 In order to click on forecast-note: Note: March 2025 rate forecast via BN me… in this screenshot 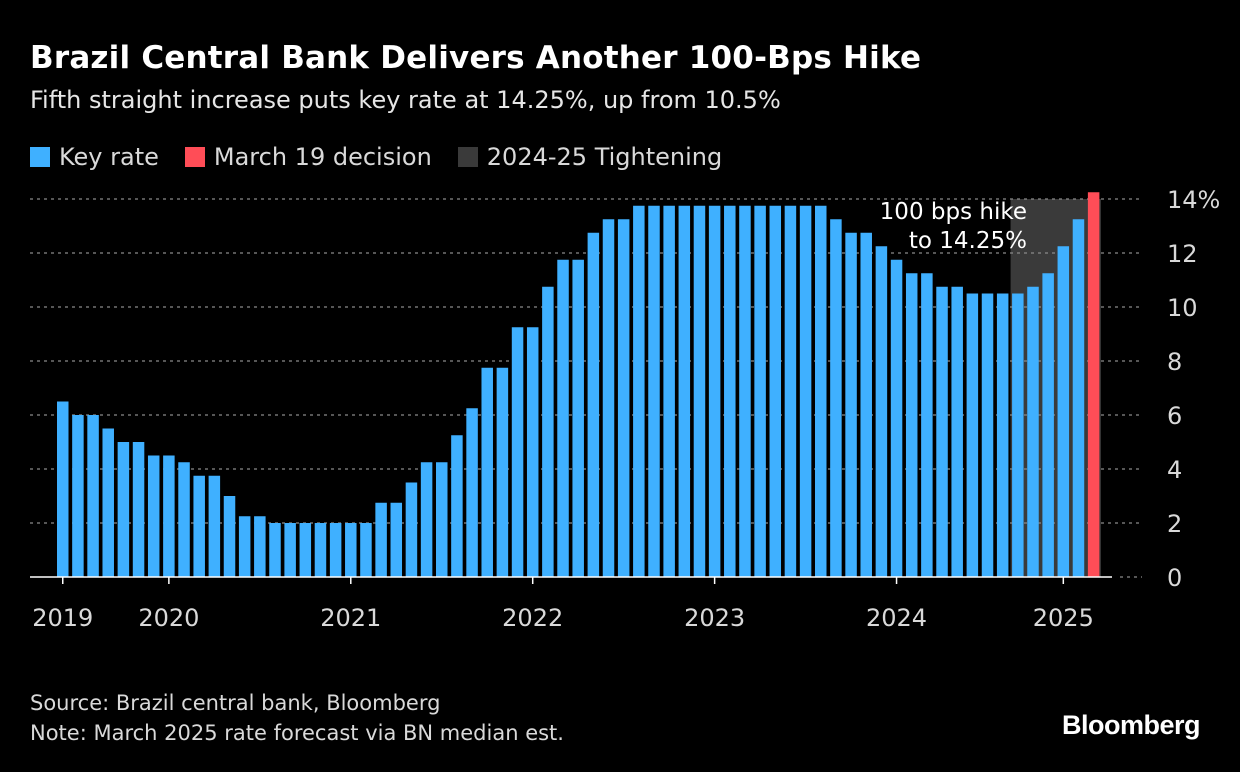, I will do `click(297, 733)`.